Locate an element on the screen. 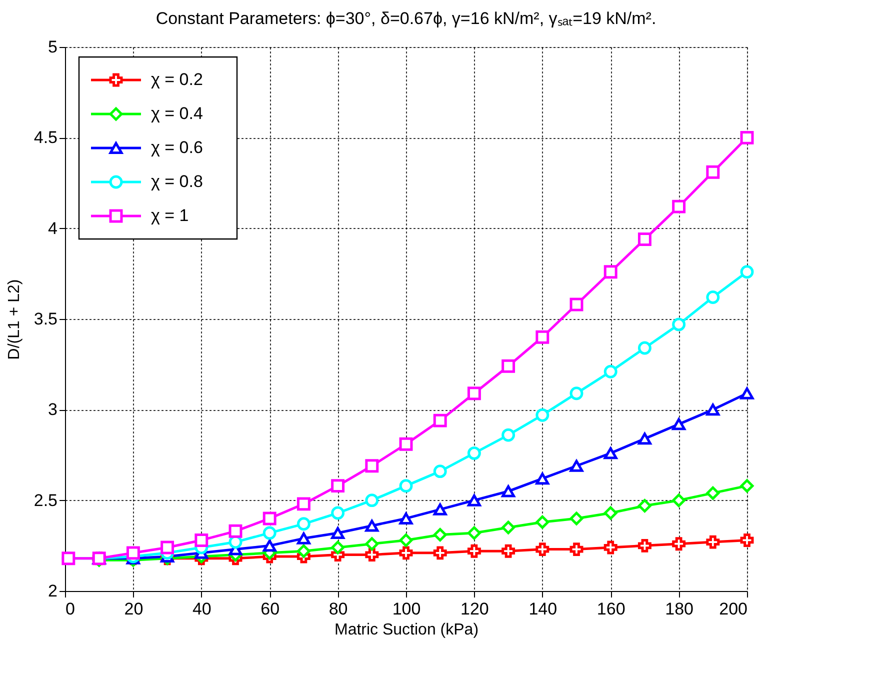 This screenshot has width=885, height=676. x-tick-label: 20 is located at coordinates (134, 609).